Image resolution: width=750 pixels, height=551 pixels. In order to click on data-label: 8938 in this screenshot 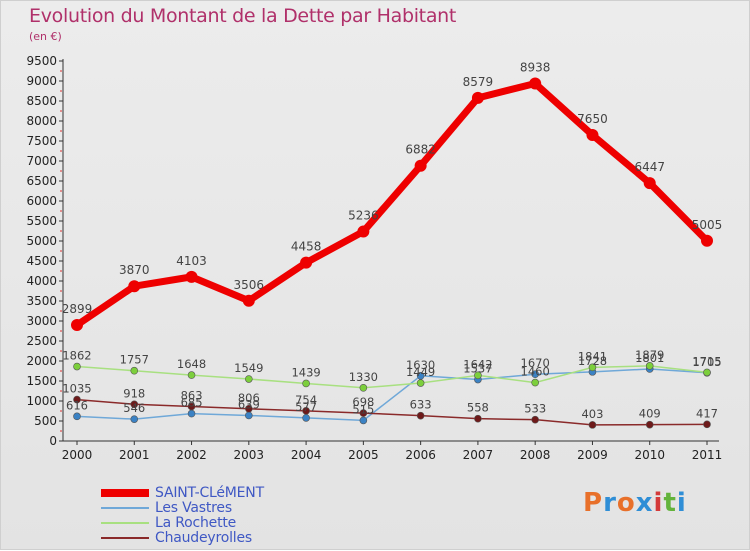, I will do `click(535, 67)`.